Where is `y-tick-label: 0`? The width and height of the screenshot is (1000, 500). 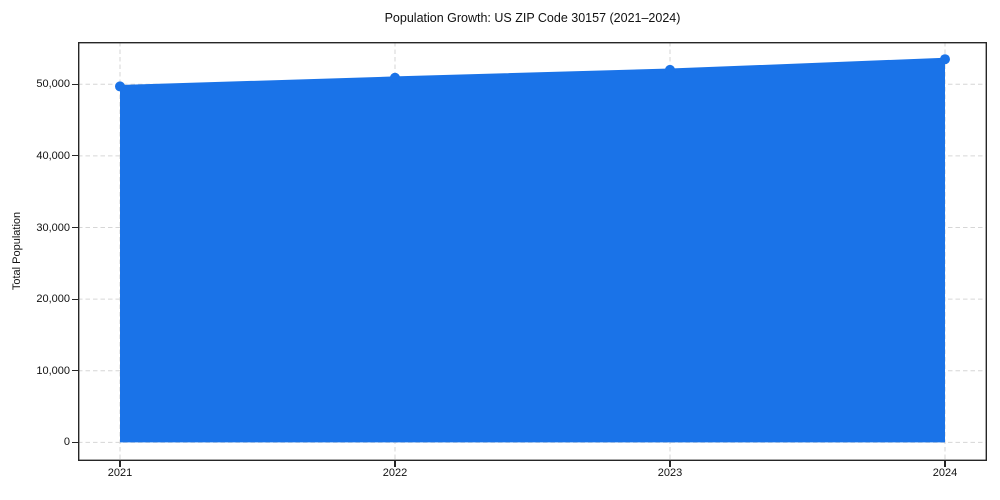 y-tick-label: 0 is located at coordinates (66, 442).